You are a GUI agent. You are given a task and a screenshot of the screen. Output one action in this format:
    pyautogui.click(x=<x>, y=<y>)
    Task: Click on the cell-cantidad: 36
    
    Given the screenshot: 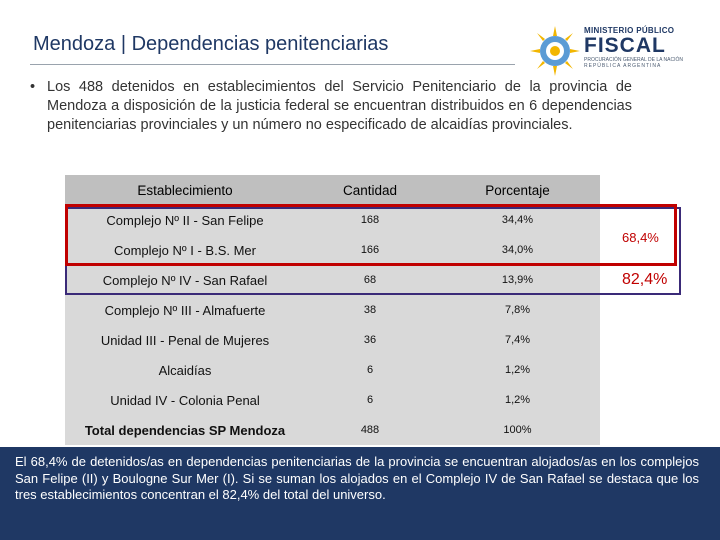 What is the action you would take?
    pyautogui.click(x=370, y=340)
    